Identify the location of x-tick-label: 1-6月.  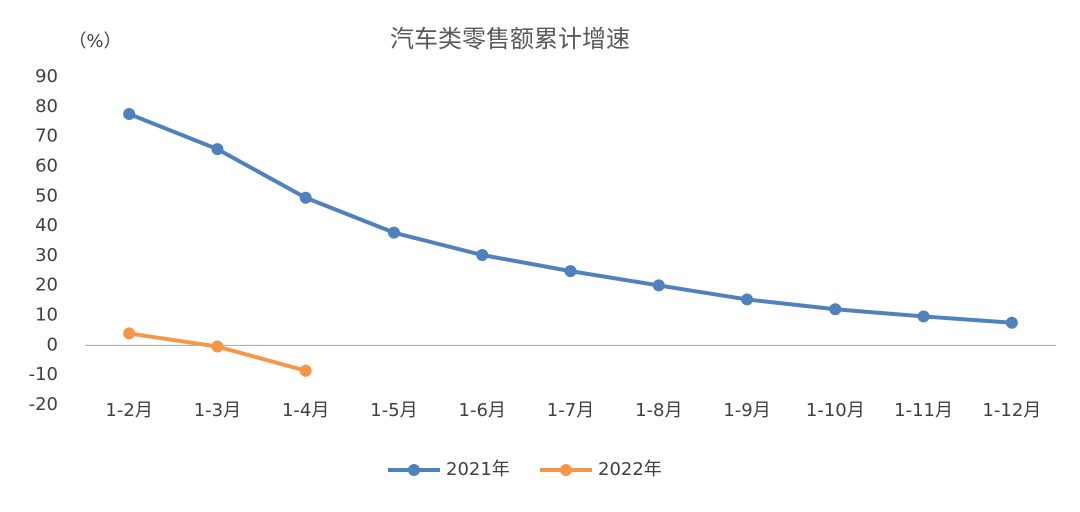
(482, 410).